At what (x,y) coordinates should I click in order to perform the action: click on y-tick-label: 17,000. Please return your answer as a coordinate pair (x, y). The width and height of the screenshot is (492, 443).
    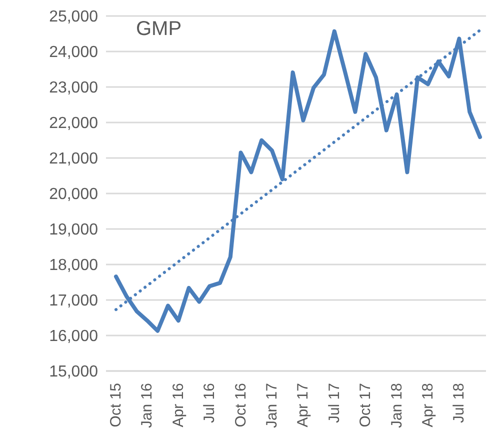
    Looking at the image, I should click on (73, 301).